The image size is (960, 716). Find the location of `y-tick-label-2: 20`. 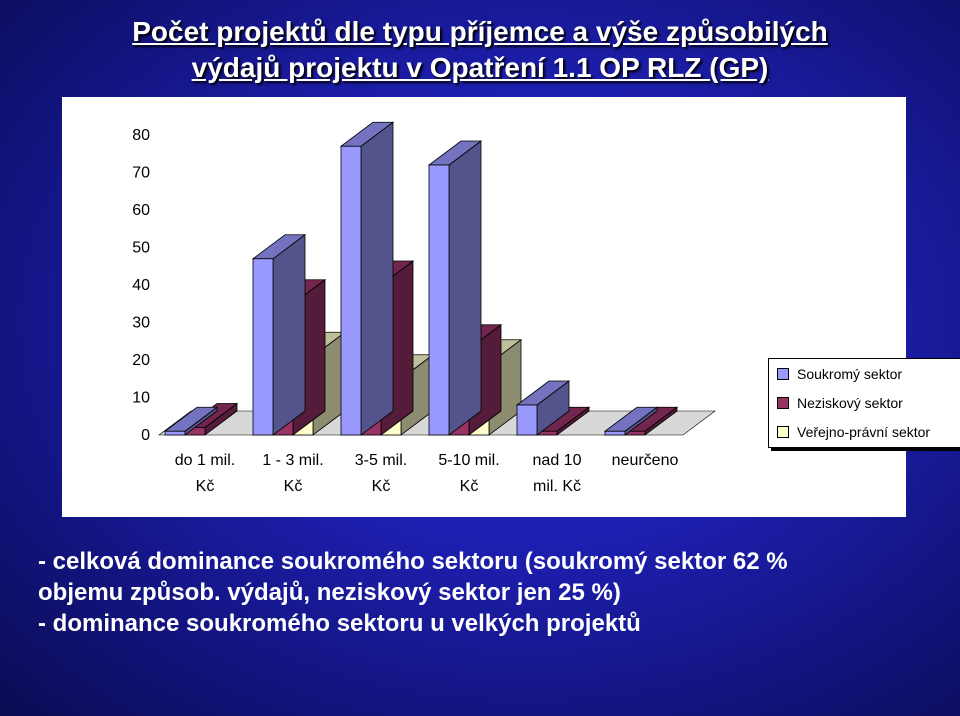

y-tick-label-2: 20 is located at coordinates (141, 360).